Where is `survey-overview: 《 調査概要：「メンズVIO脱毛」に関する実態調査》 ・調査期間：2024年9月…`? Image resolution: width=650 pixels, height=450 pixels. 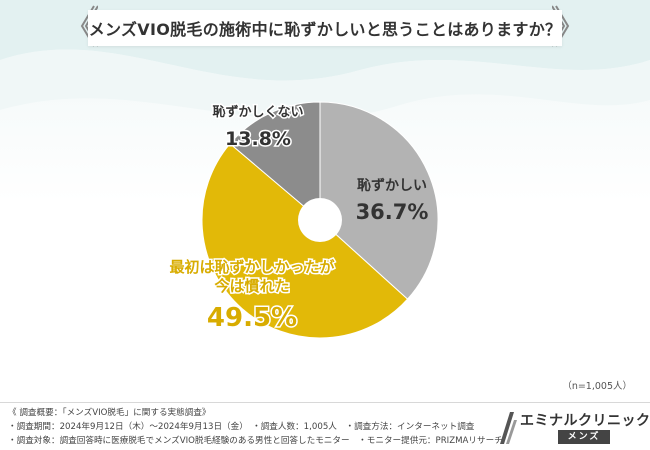 survey-overview: 《 調査概要：「メンズVIO脱毛」に関する実態調査》 ・調査期間：2024年9月… is located at coordinates (255, 427).